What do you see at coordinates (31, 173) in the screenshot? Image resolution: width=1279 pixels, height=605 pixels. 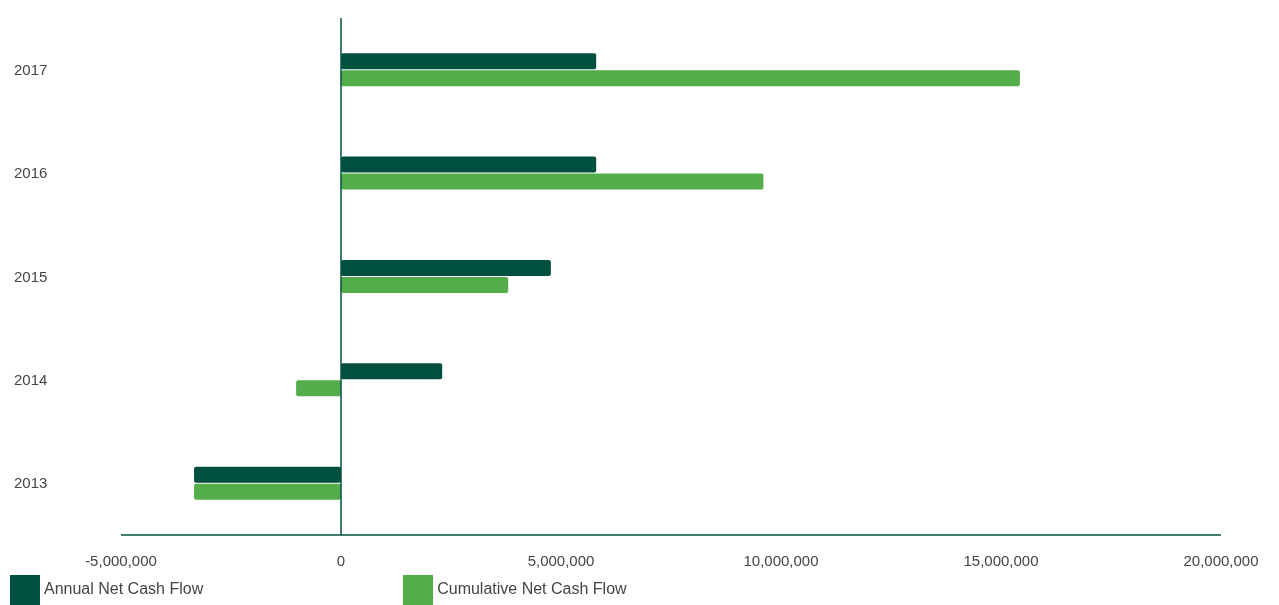 I see `y-tick-label: 2016` at bounding box center [31, 173].